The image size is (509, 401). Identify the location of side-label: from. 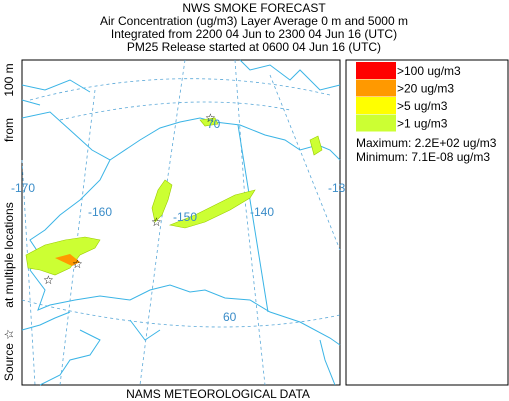
(9, 130).